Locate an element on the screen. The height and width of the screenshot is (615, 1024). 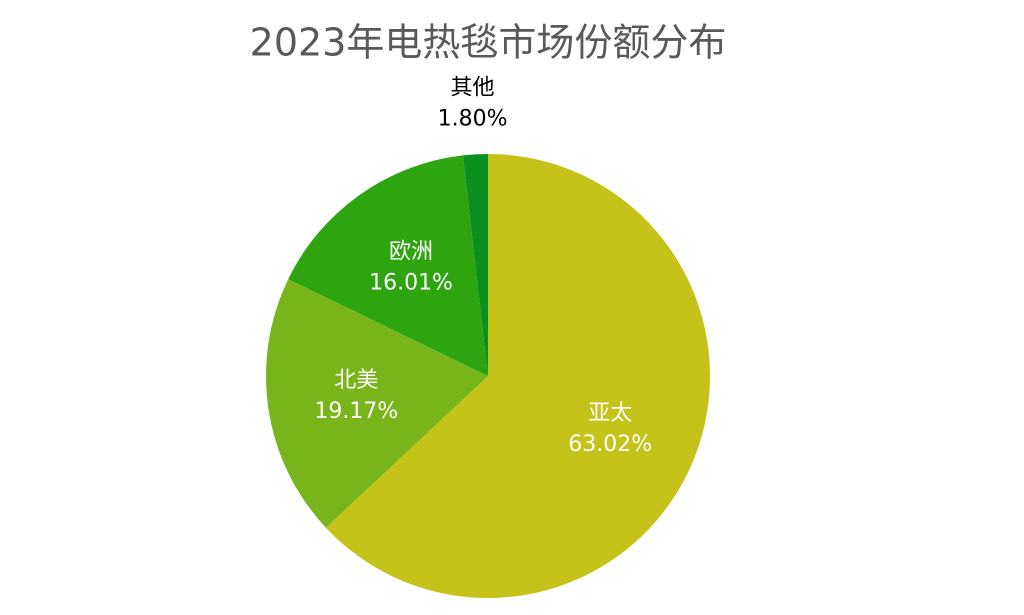
slice-value-label: 63.02% is located at coordinates (610, 444).